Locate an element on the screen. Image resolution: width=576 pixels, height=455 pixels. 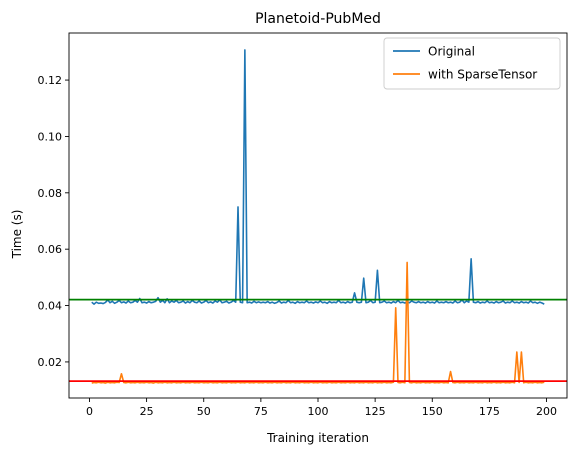
x-tick-label-3: 75 is located at coordinates (261, 411).